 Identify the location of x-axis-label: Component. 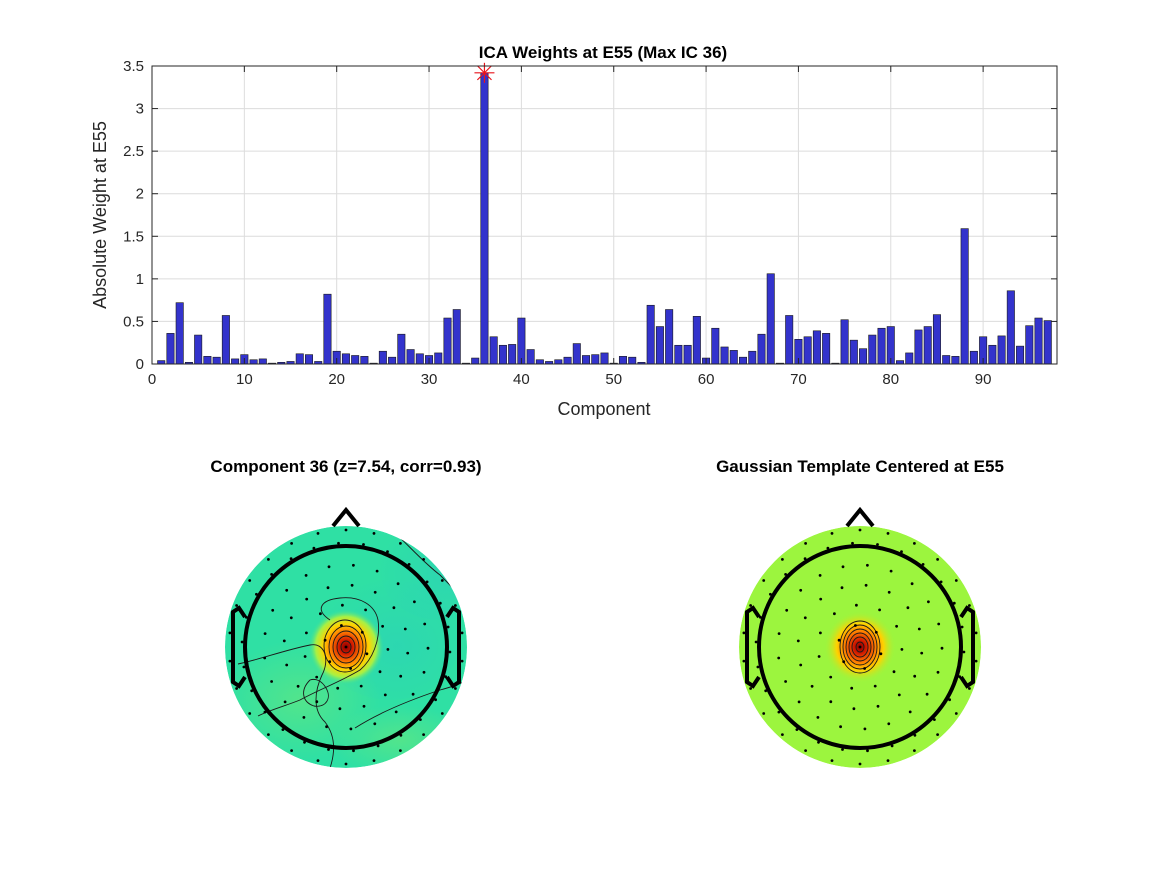
(603, 409).